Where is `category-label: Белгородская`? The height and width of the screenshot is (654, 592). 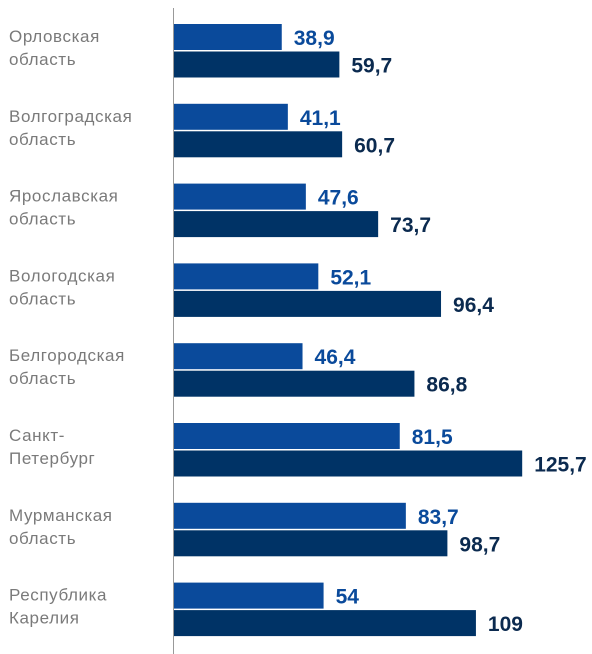
category-label: Белгородская is located at coordinates (67, 355).